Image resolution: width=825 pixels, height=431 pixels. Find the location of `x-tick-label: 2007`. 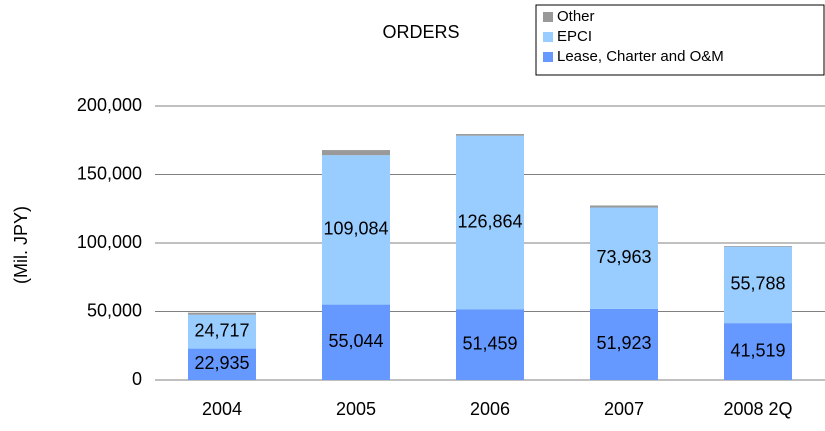

x-tick-label: 2007 is located at coordinates (624, 409).